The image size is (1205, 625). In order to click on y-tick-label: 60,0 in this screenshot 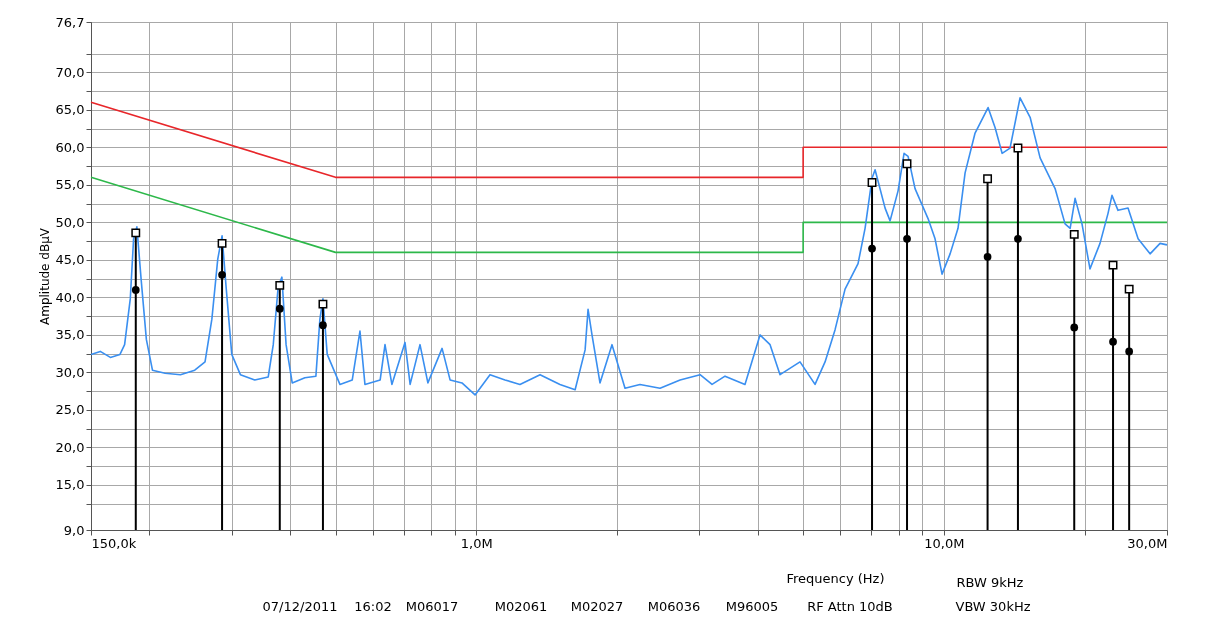, I will do `click(70, 147)`.